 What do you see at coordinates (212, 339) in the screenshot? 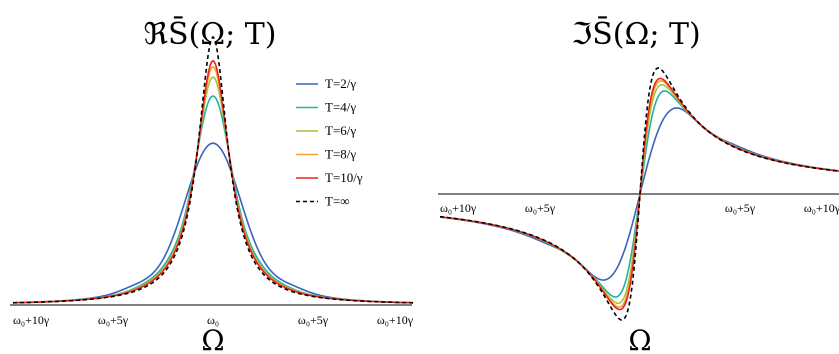
I see `left-x-axis-label: Ω` at bounding box center [212, 339].